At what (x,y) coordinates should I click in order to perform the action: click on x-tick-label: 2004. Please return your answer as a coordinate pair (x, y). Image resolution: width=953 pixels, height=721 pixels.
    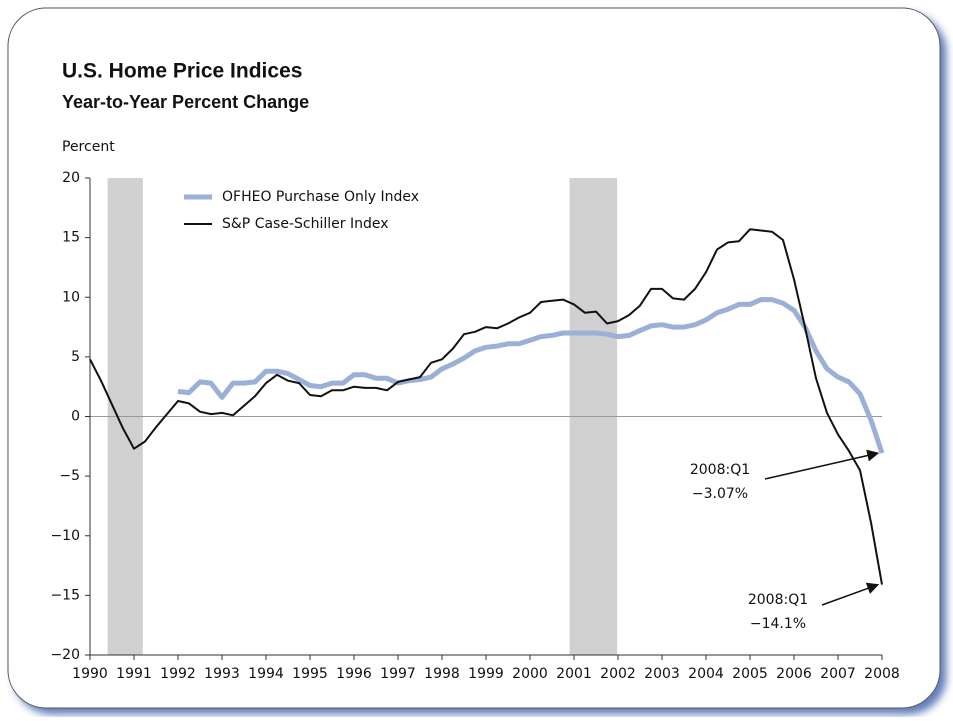
    Looking at the image, I should click on (706, 674).